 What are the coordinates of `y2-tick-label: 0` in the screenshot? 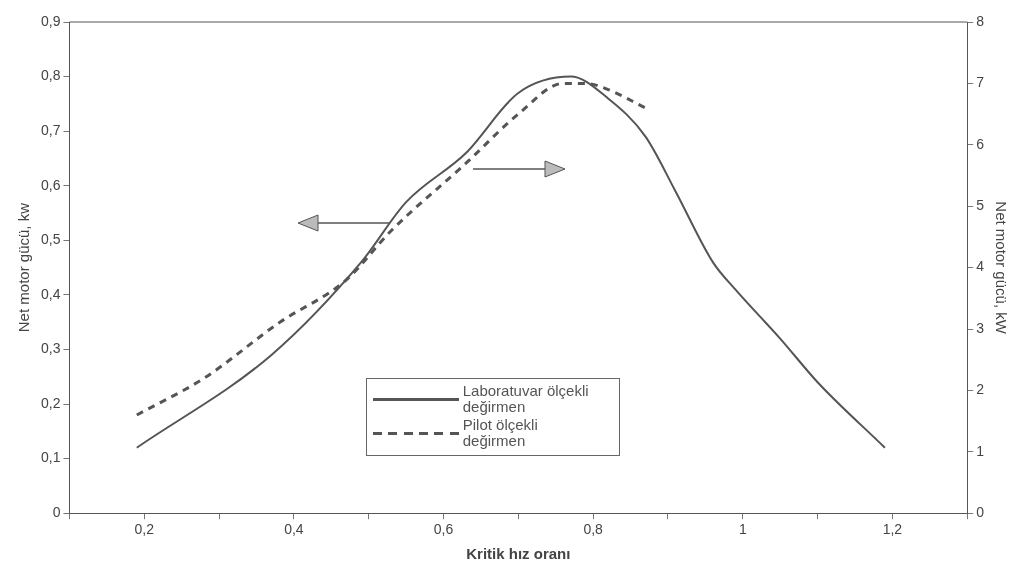 It's located at (980, 512).